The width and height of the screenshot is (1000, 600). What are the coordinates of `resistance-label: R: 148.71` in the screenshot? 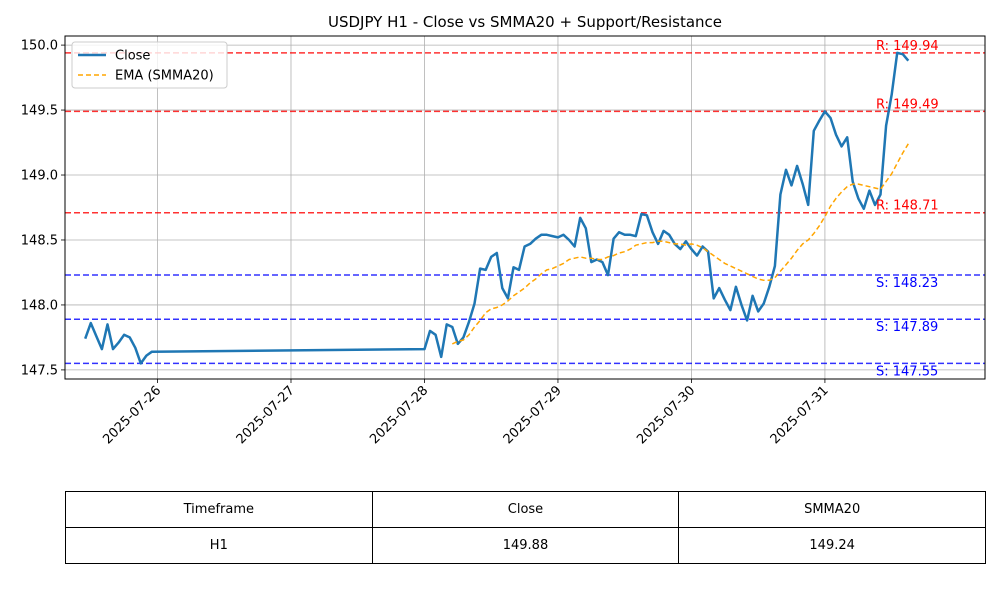 It's located at (907, 206).